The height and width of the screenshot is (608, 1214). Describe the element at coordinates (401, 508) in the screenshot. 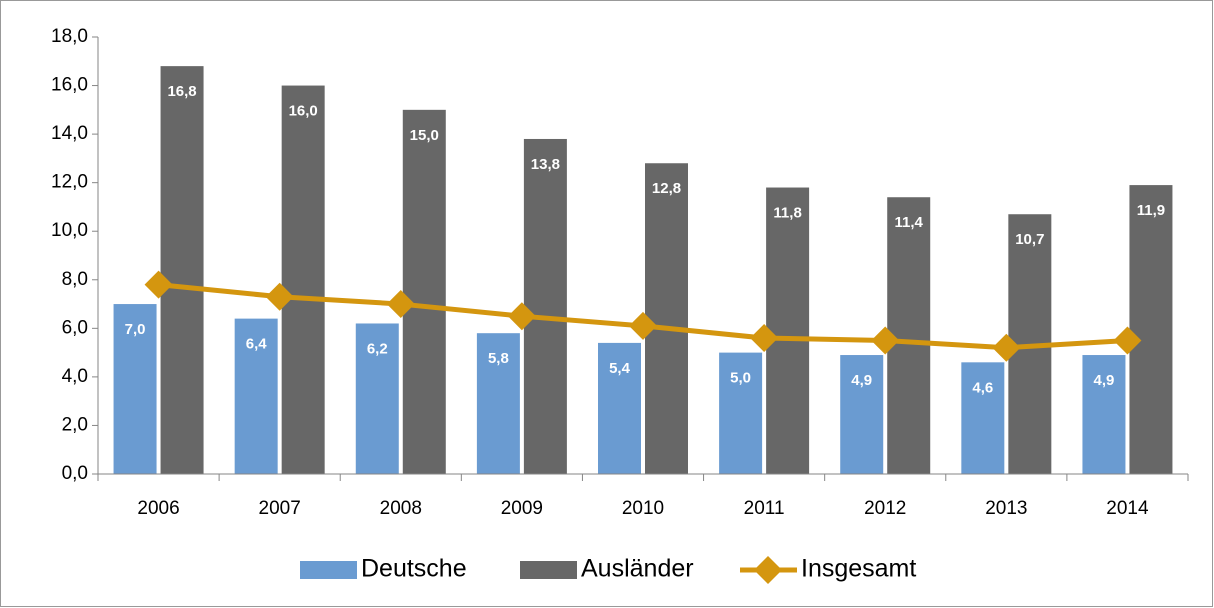

I see `x-tick-label: 2008` at that location.